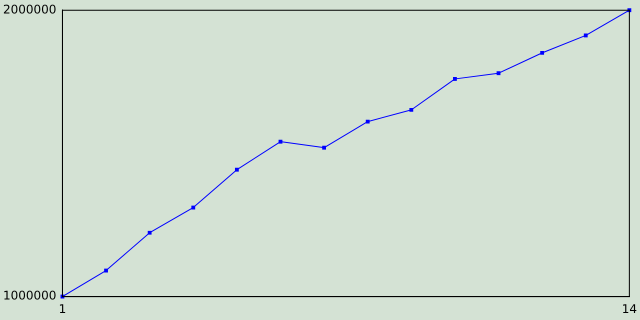 The width and height of the screenshot is (640, 320). I want to click on y-tick-label: 2000000, so click(29, 9).